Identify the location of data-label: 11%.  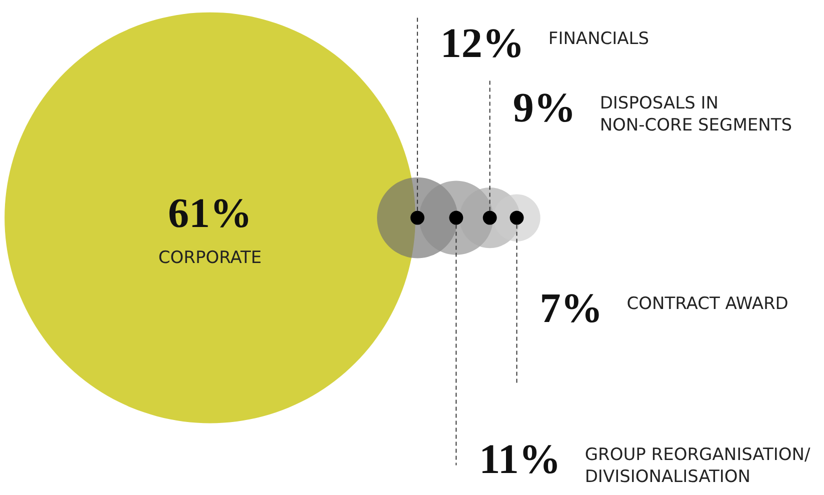
(520, 459).